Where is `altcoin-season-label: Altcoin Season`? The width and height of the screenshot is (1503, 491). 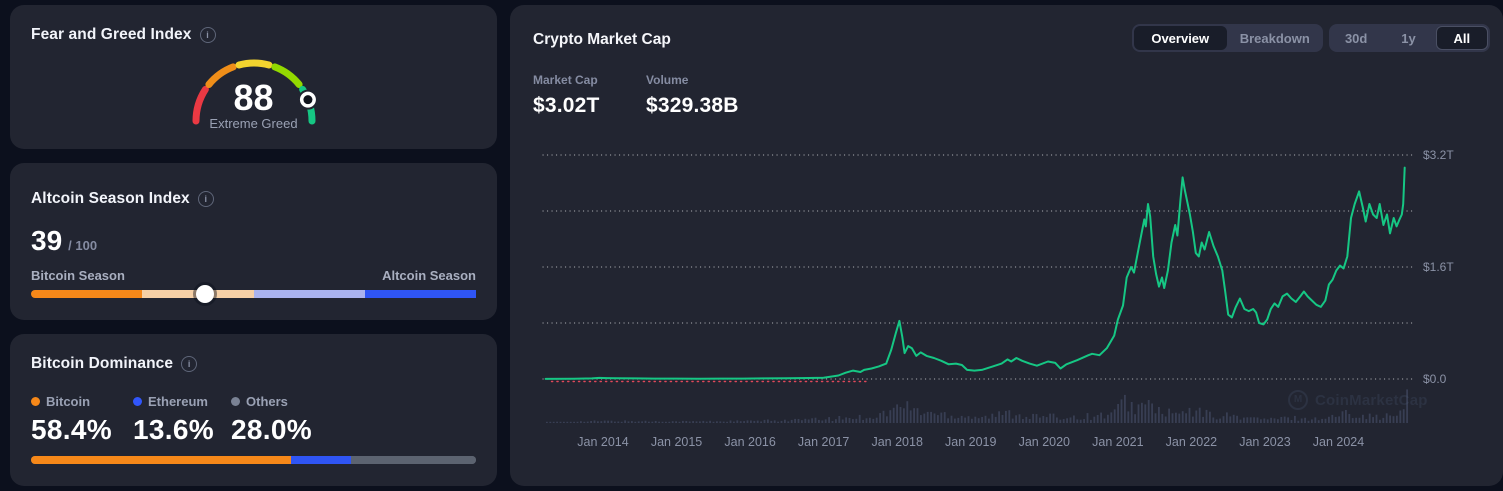
altcoin-season-label: Altcoin Season is located at coordinates (429, 275).